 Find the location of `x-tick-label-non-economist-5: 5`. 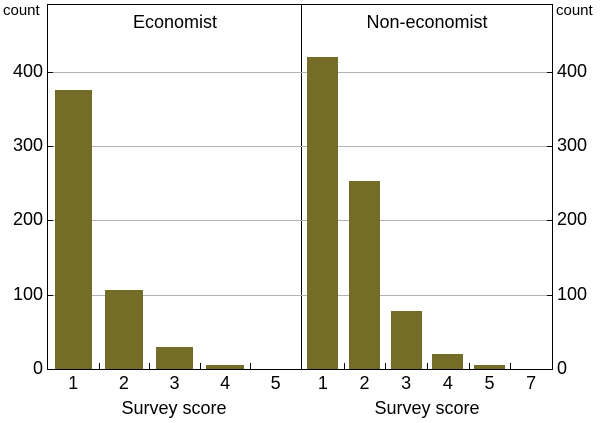

x-tick-label-non-economist-5: 5 is located at coordinates (489, 383).